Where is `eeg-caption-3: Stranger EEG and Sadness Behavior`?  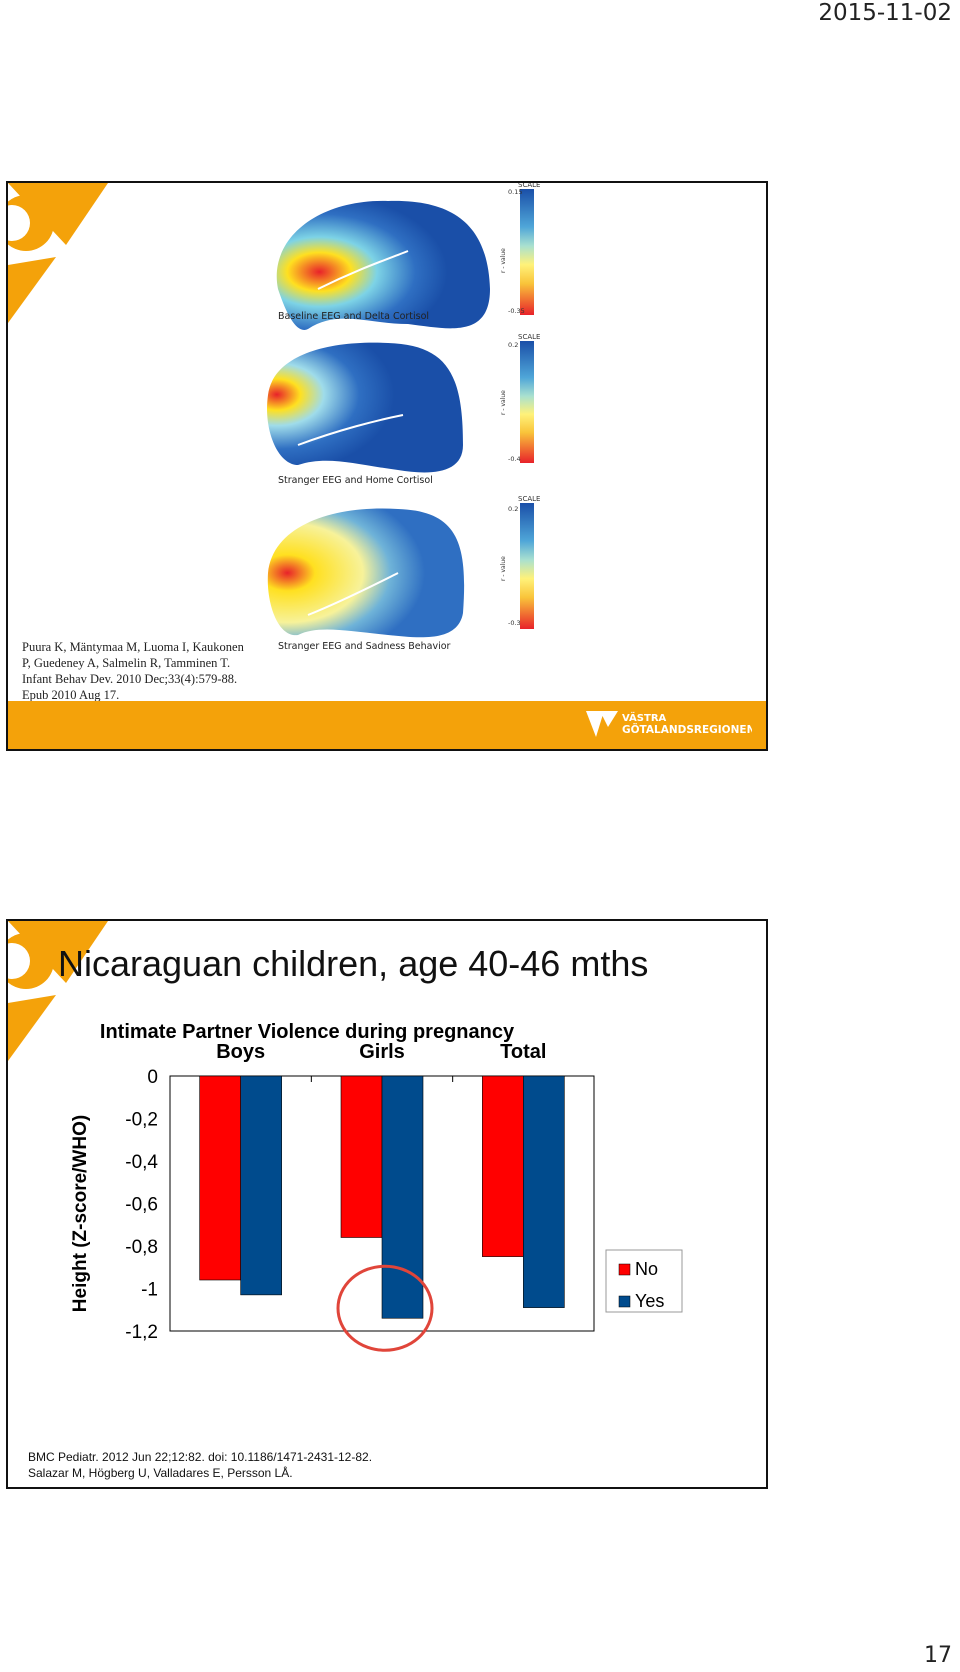 eeg-caption-3: Stranger EEG and Sadness Behavior is located at coordinates (364, 646).